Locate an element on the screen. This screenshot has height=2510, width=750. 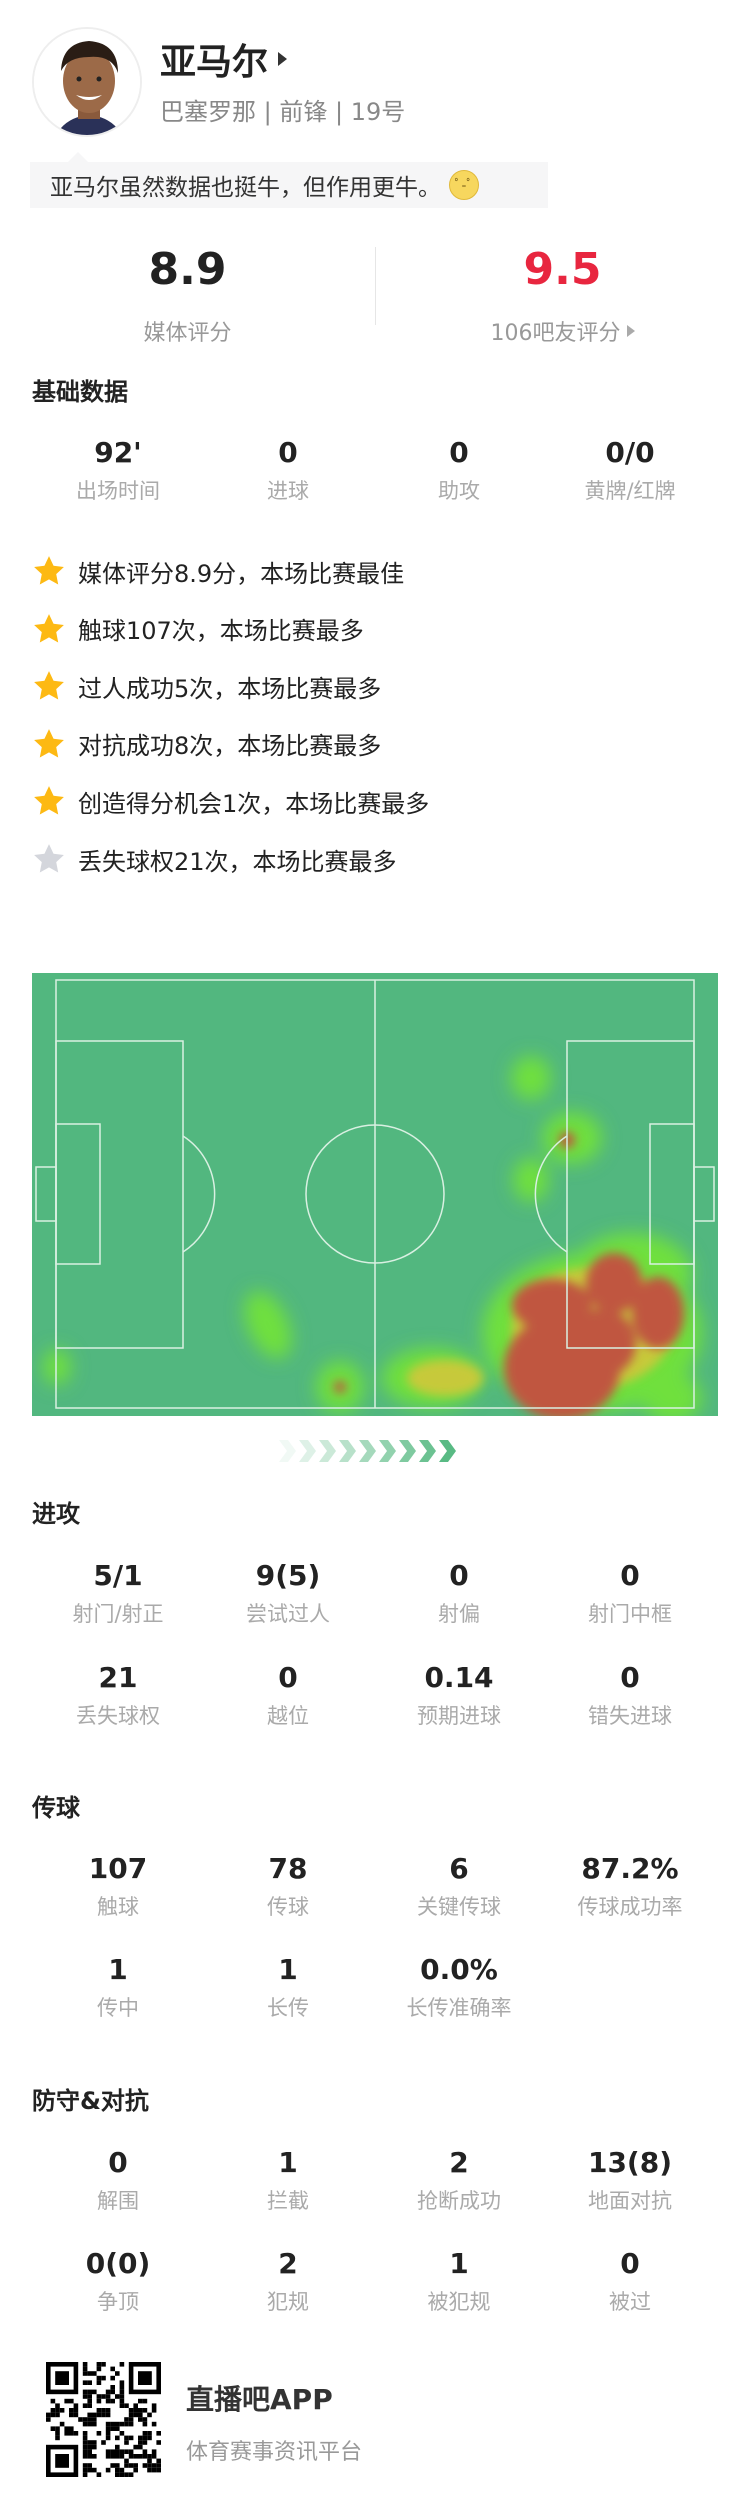
stat-value: 107 is located at coordinates (118, 1868).